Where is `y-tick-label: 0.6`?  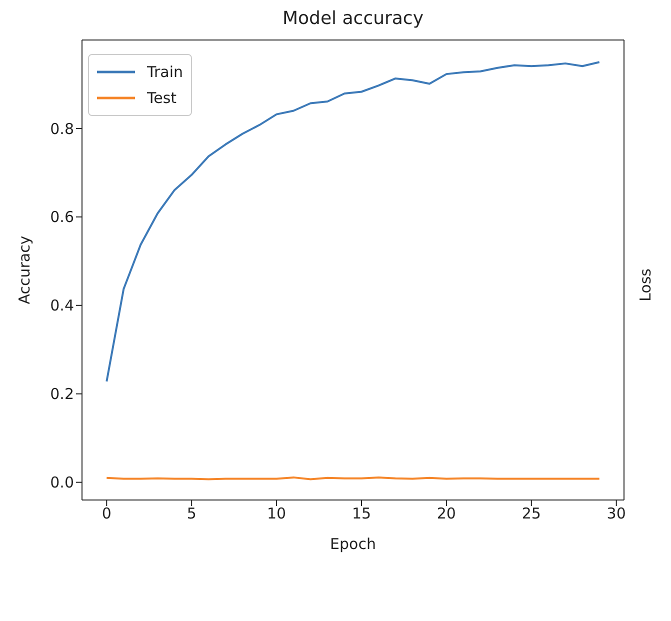 y-tick-label: 0.6 is located at coordinates (62, 217).